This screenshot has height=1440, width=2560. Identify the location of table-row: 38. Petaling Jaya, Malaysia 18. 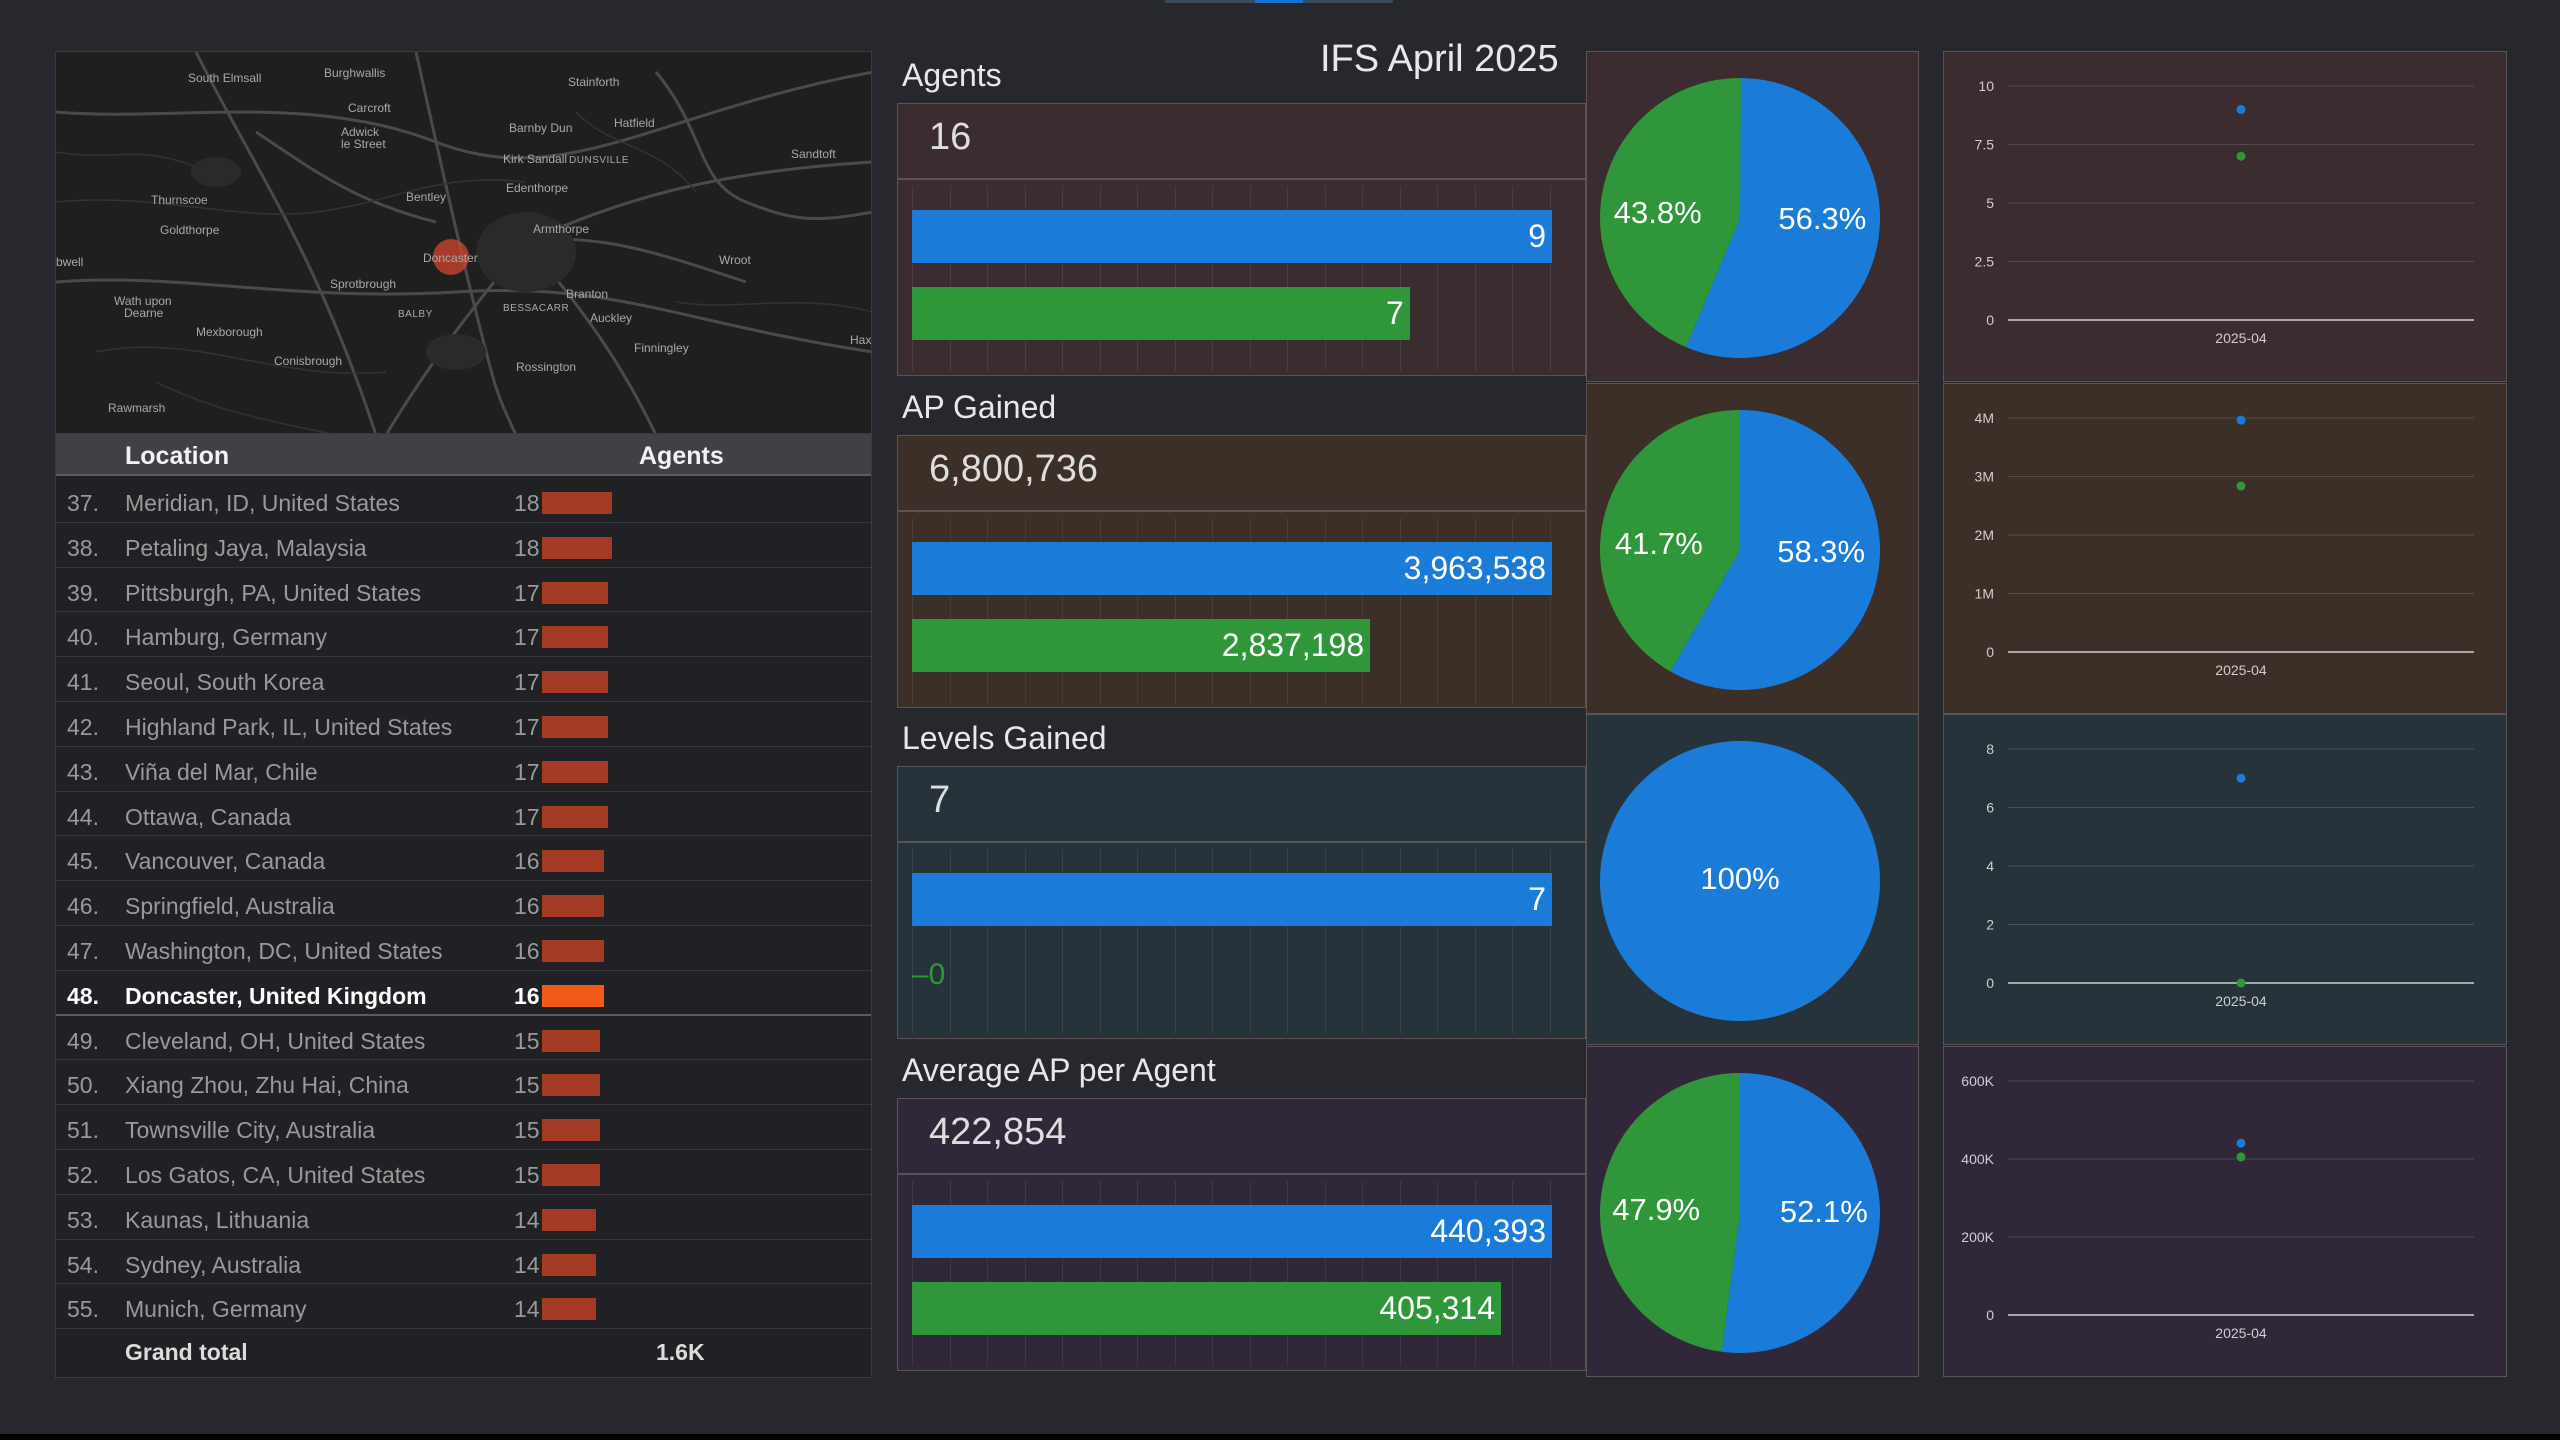
(463, 545).